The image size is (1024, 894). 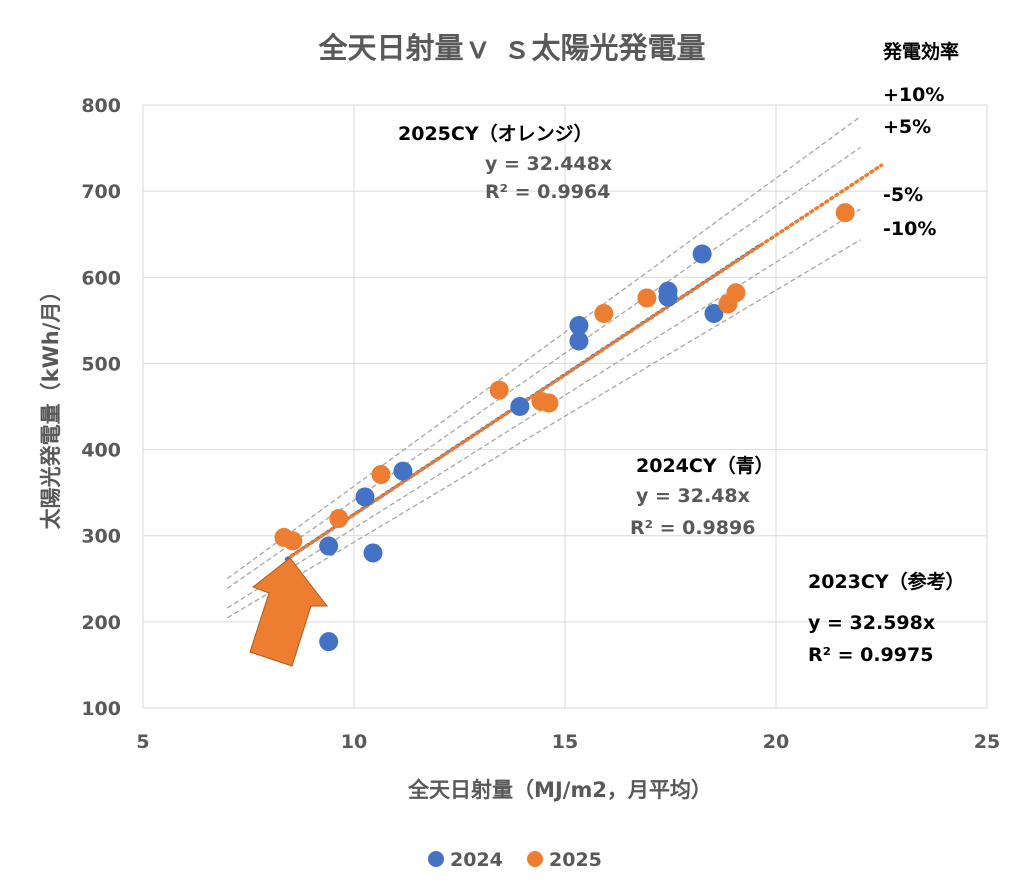 What do you see at coordinates (705, 465) in the screenshot?
I see `label-2024: 2024CY（青）` at bounding box center [705, 465].